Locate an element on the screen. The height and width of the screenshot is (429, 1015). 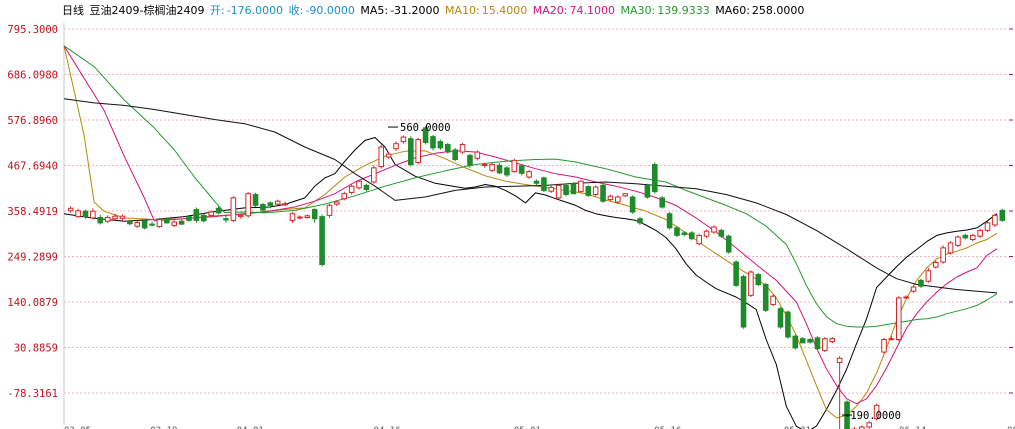
period-label: 日线 is located at coordinates (73, 10).